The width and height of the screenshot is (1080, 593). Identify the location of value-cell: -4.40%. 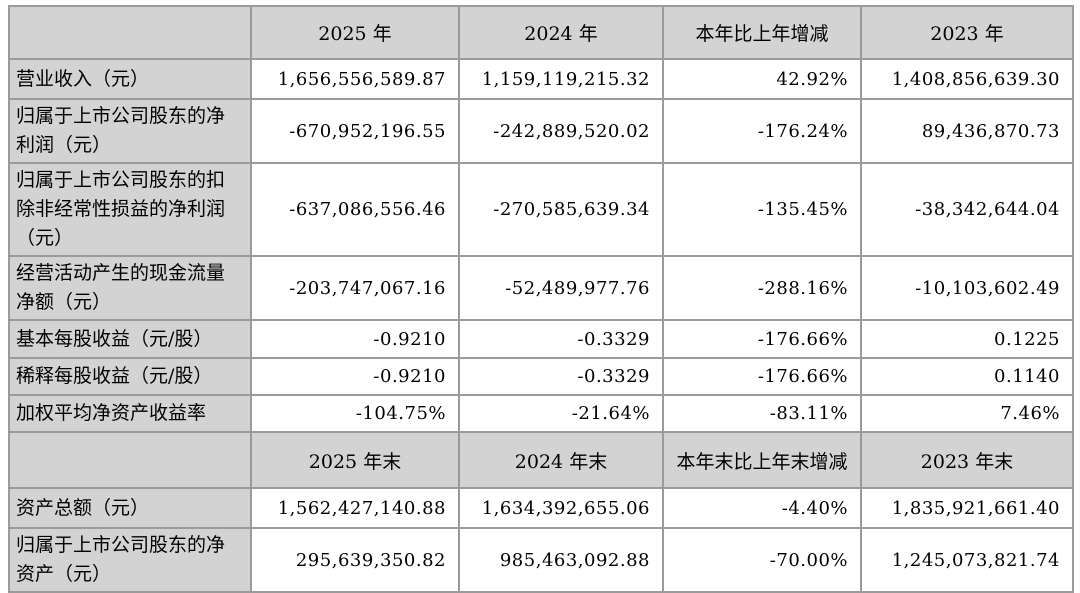
(762, 508).